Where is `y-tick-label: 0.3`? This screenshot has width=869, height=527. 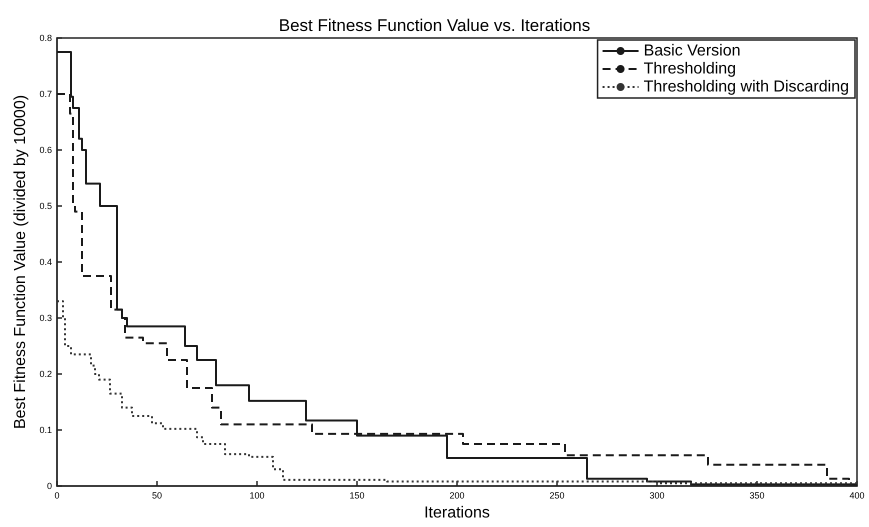 y-tick-label: 0.3 is located at coordinates (45, 318).